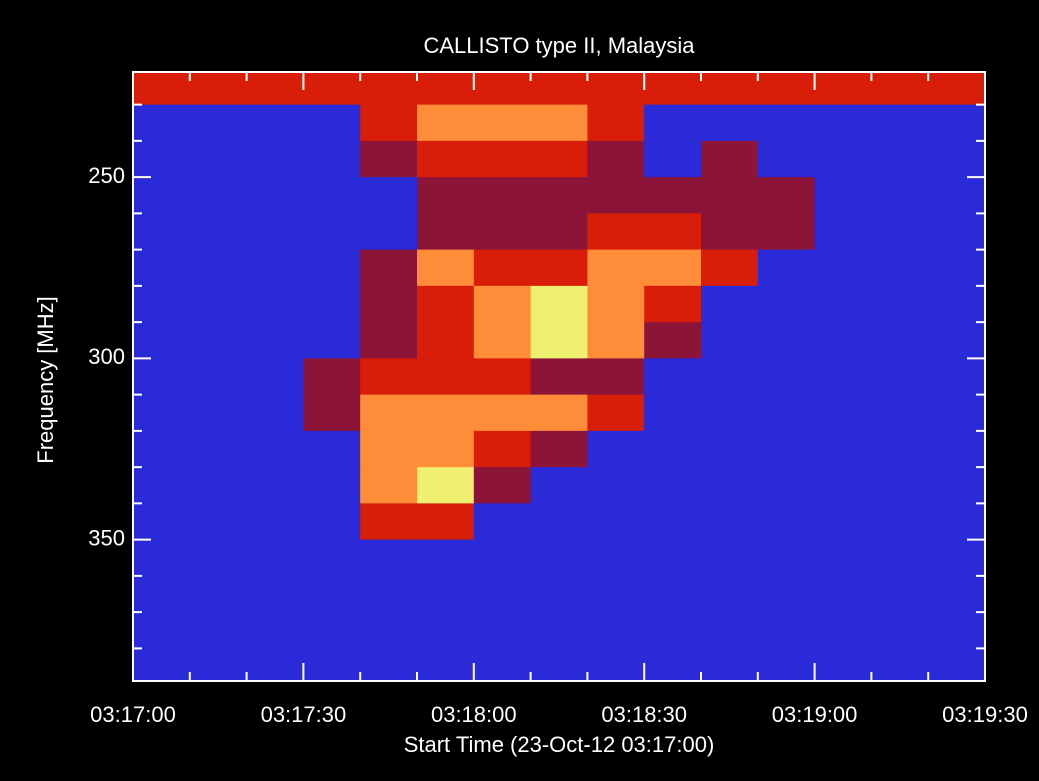  Describe the element at coordinates (559, 45) in the screenshot. I see `chart-title: CALLISTO type II, Malaysia` at that location.